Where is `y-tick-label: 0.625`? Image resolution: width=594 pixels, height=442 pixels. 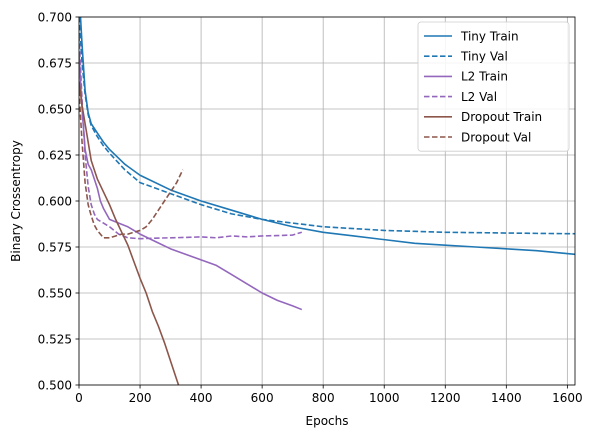
y-tick-label: 0.625 is located at coordinates (55, 155).